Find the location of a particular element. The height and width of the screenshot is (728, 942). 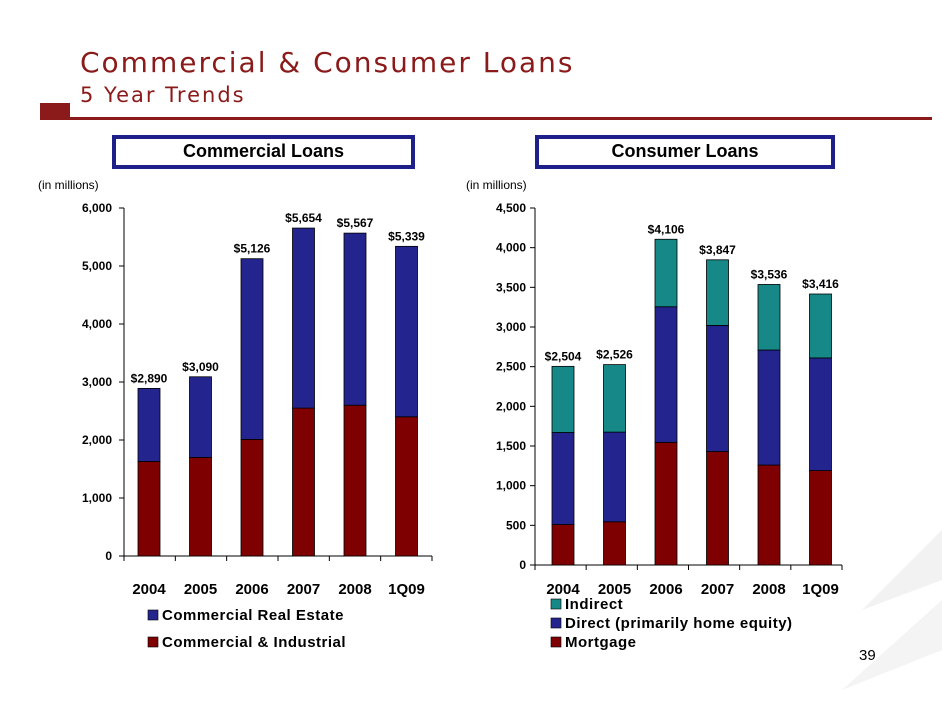

consumer-y-tick-label: 3,500 is located at coordinates (511, 287).